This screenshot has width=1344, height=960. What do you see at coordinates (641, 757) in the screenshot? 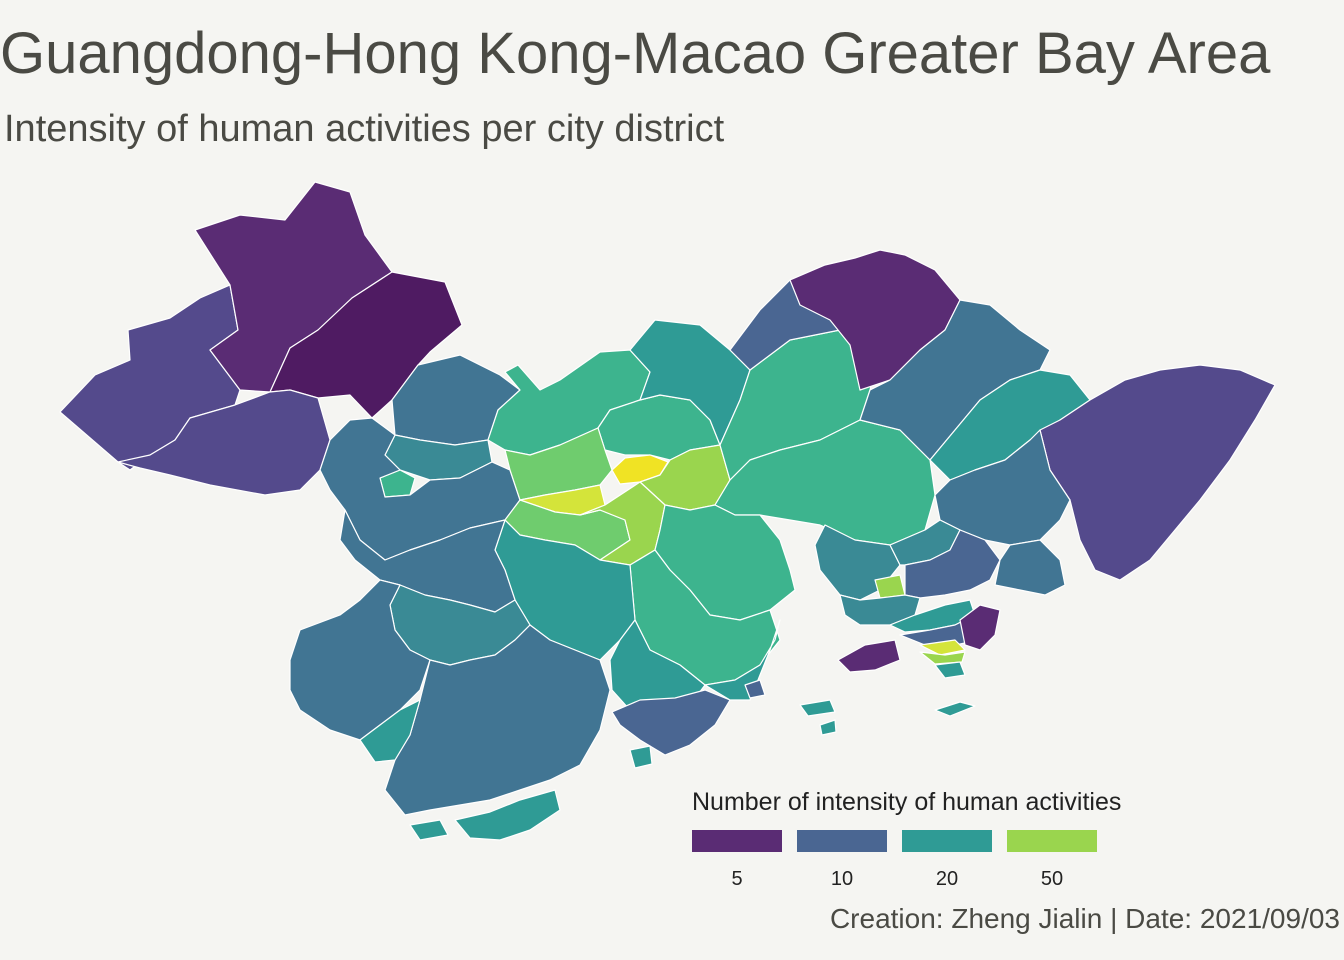
I see `district-islet-c` at bounding box center [641, 757].